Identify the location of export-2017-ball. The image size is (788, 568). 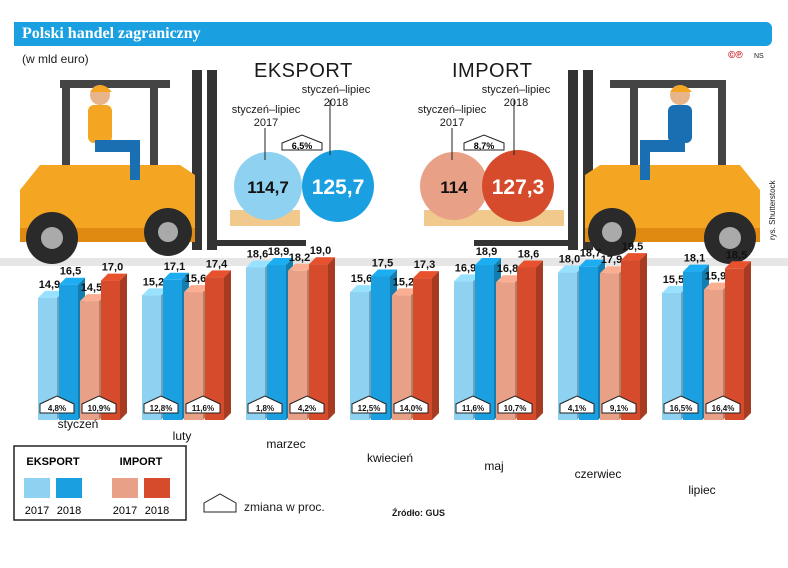
(268, 186).